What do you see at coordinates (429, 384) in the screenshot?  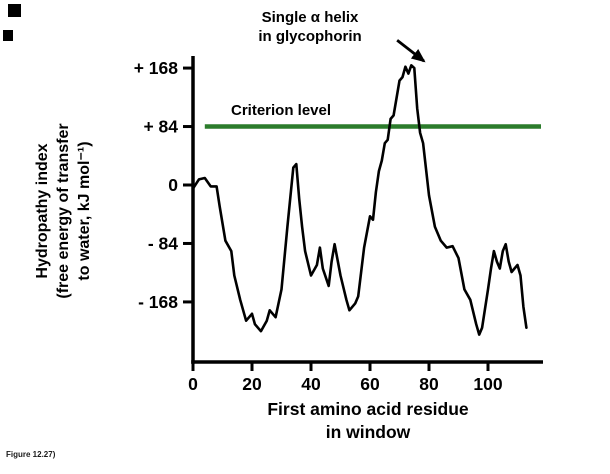 I see `x-tick-label: 80` at bounding box center [429, 384].